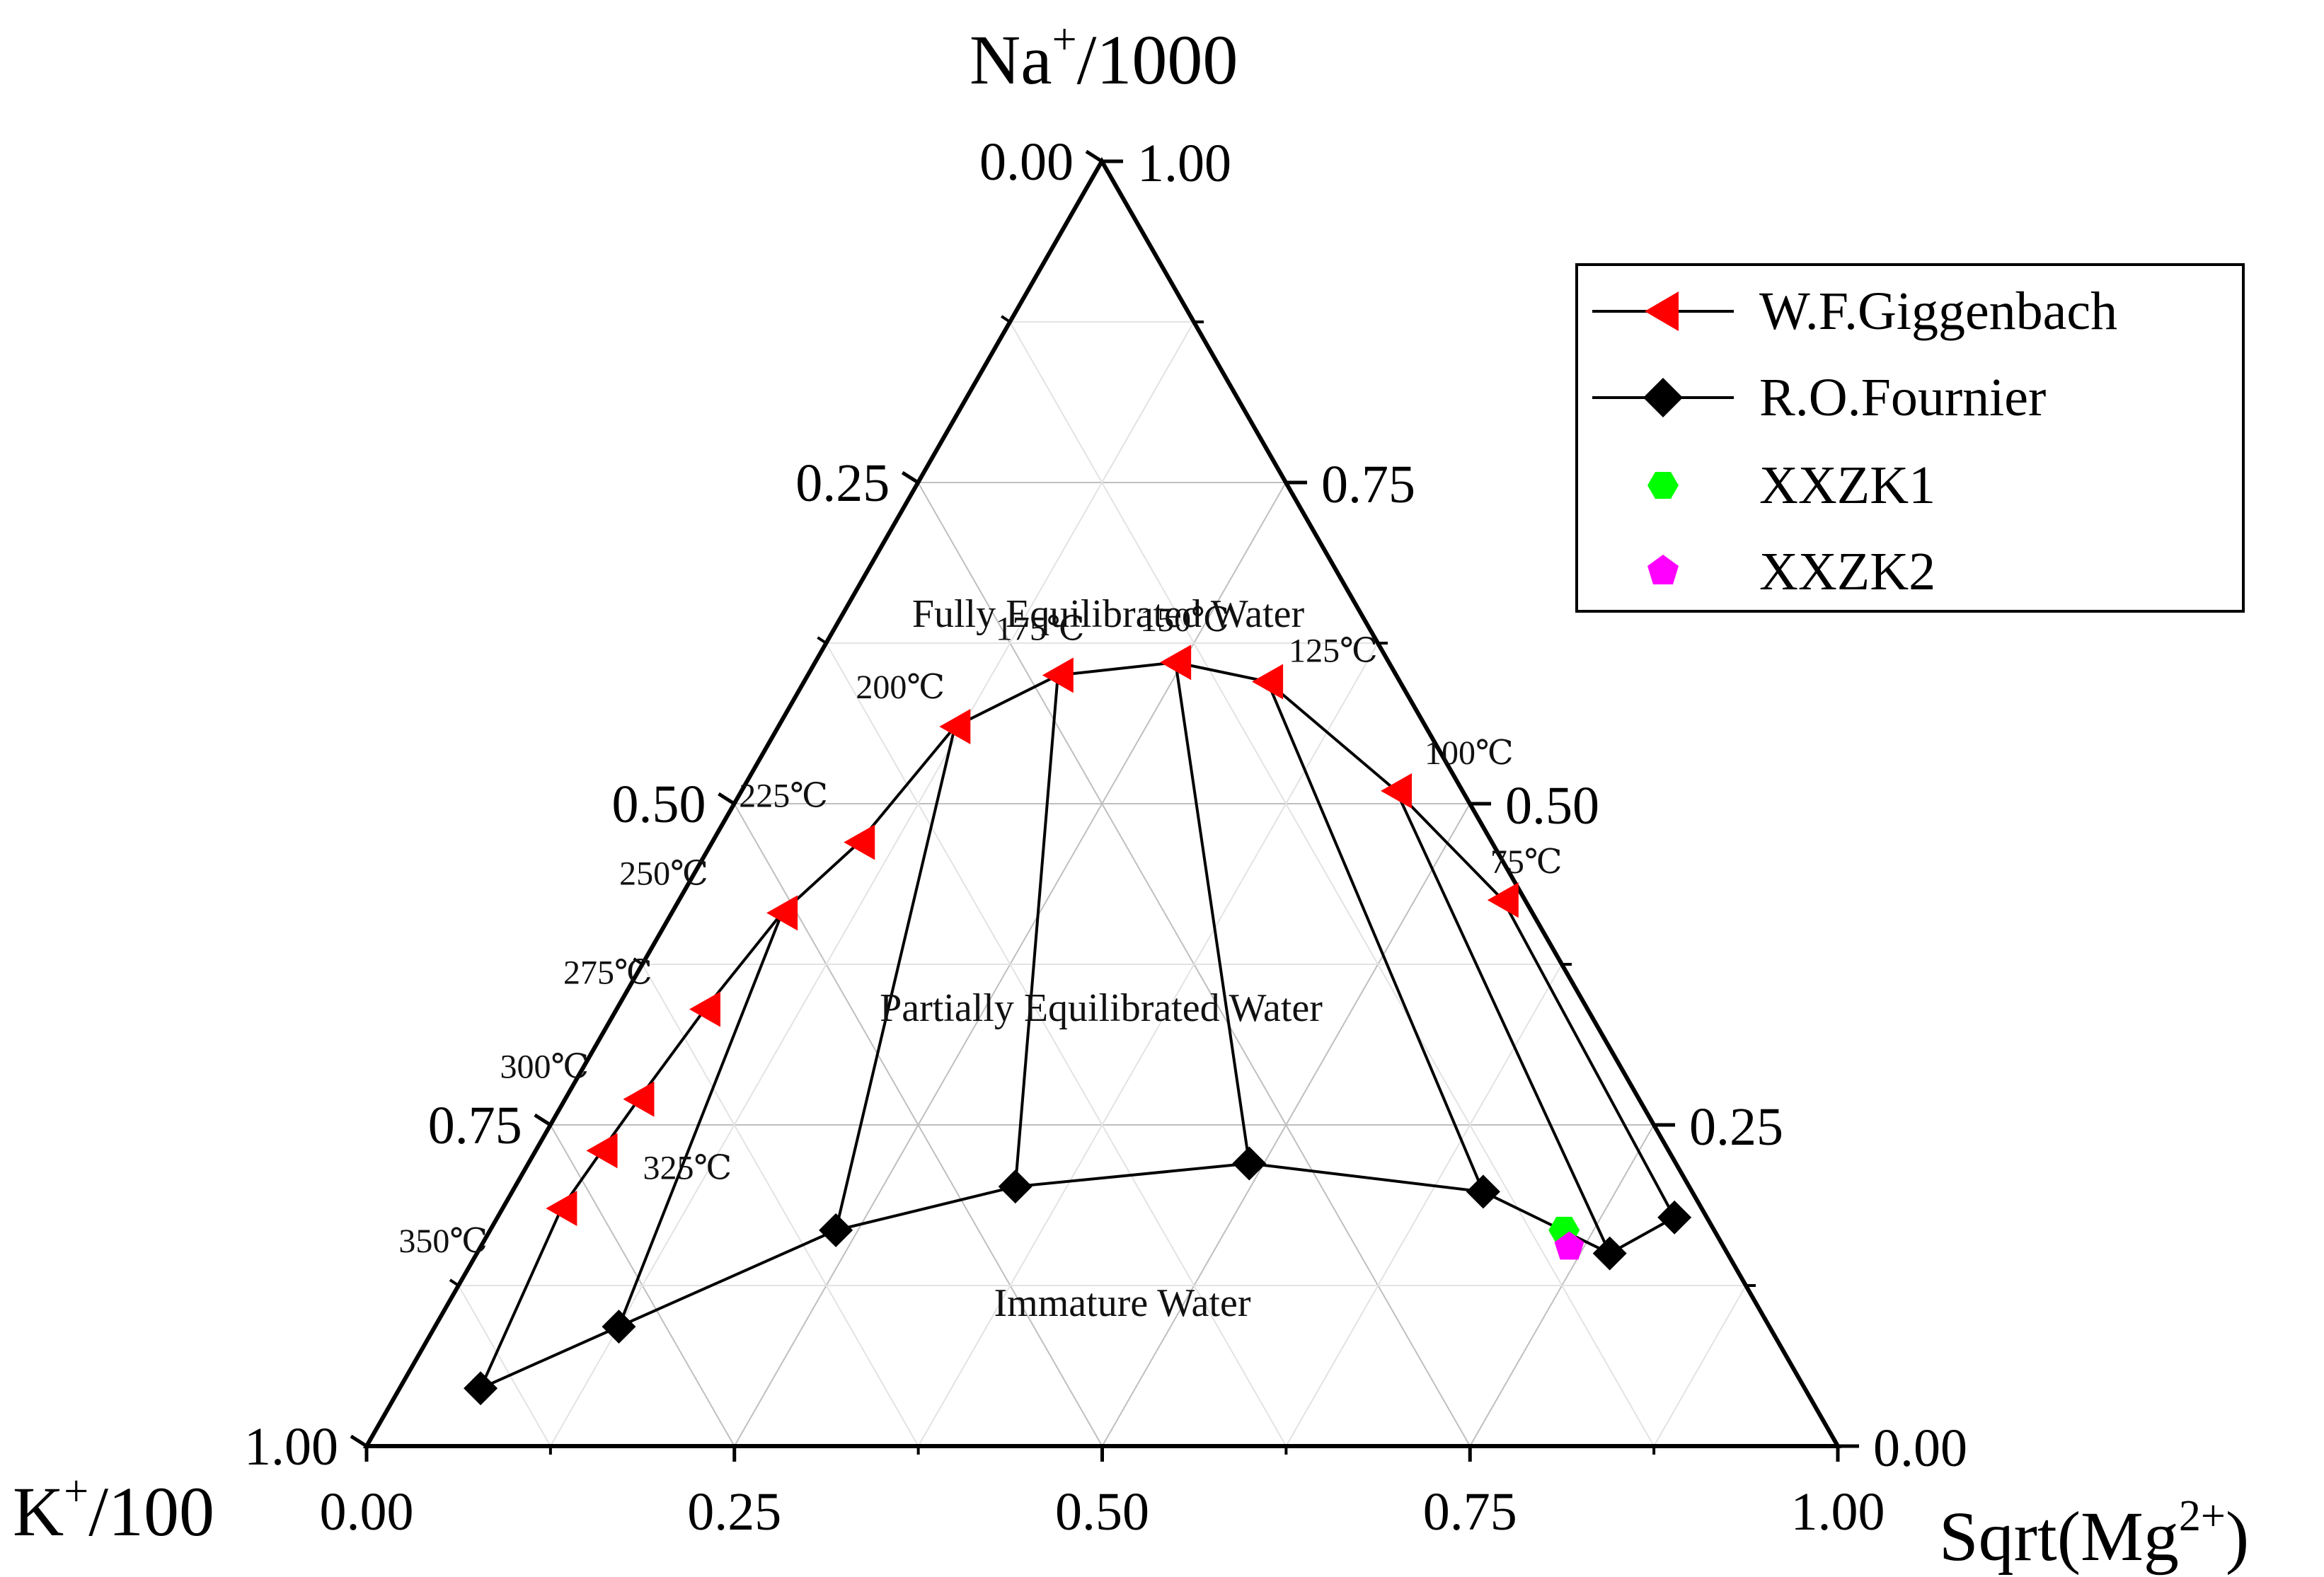 The height and width of the screenshot is (1577, 2324). Describe the element at coordinates (687, 1167) in the screenshot. I see `temp-label-10: 325℃` at that location.